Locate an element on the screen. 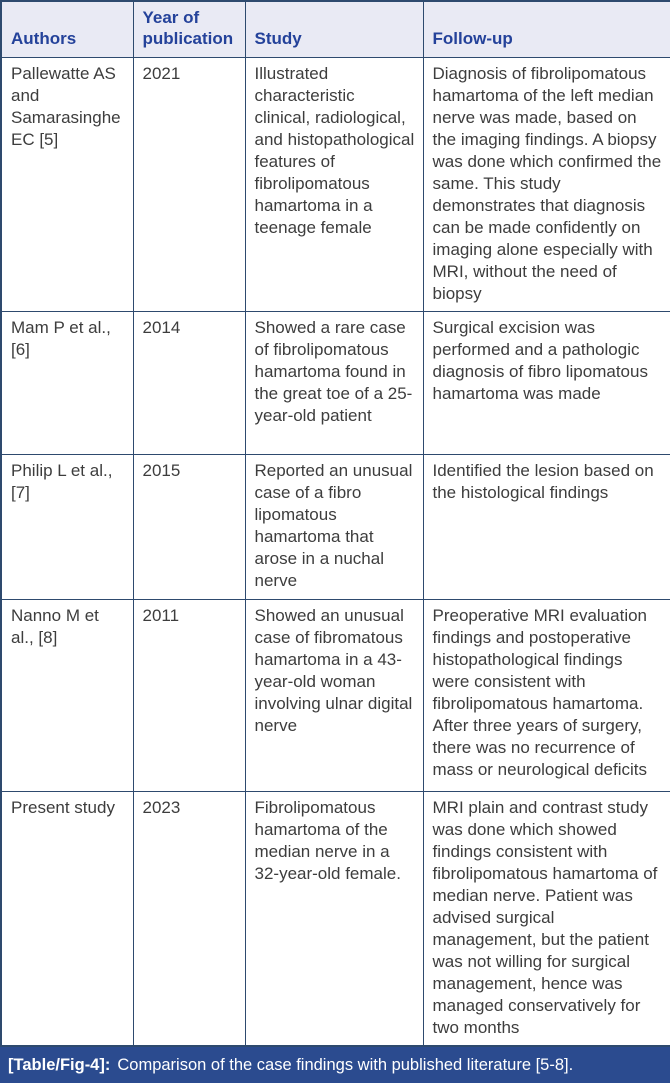 The image size is (670, 1083). cell-authors: Nanno M et al., [8] is located at coordinates (67, 695).